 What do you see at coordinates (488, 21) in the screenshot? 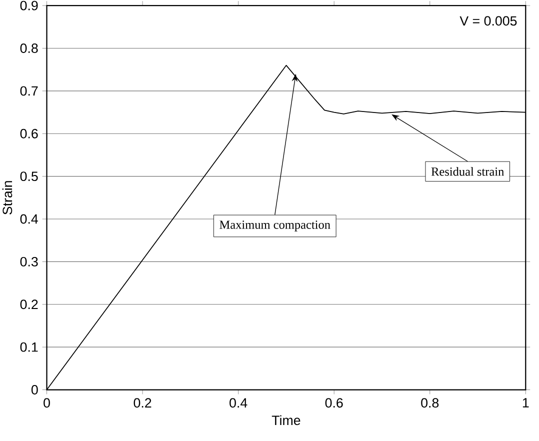
I see `annotation: V = 0.005` at bounding box center [488, 21].